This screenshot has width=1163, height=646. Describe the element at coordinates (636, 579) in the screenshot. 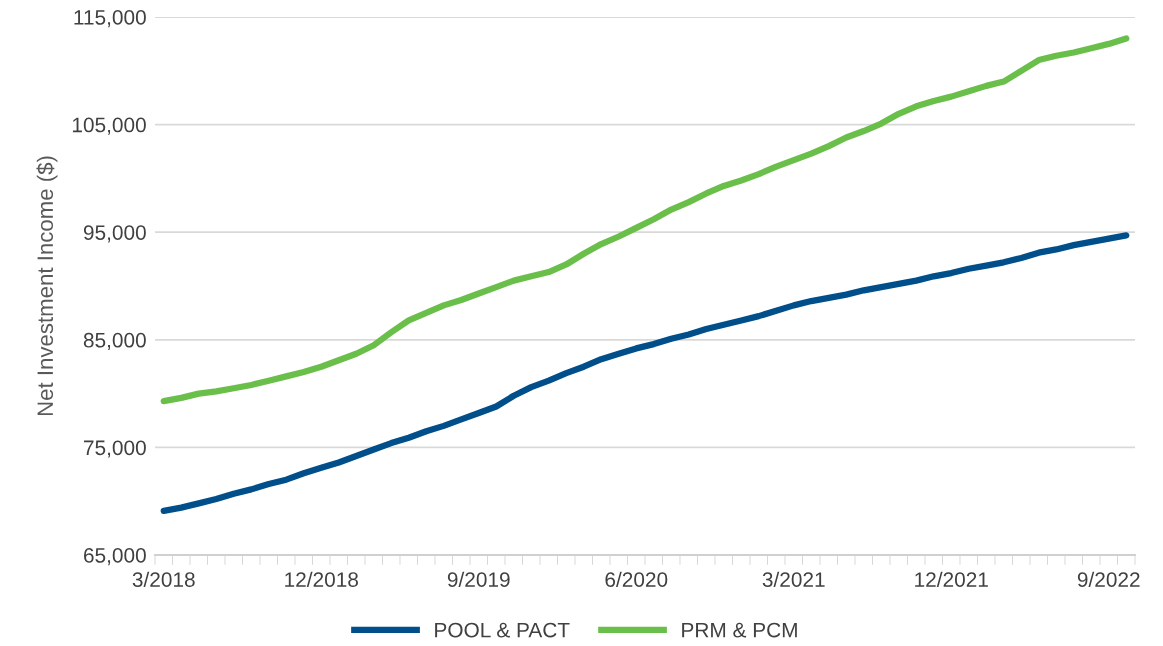

I see `x-tick-label: 6/2020` at that location.